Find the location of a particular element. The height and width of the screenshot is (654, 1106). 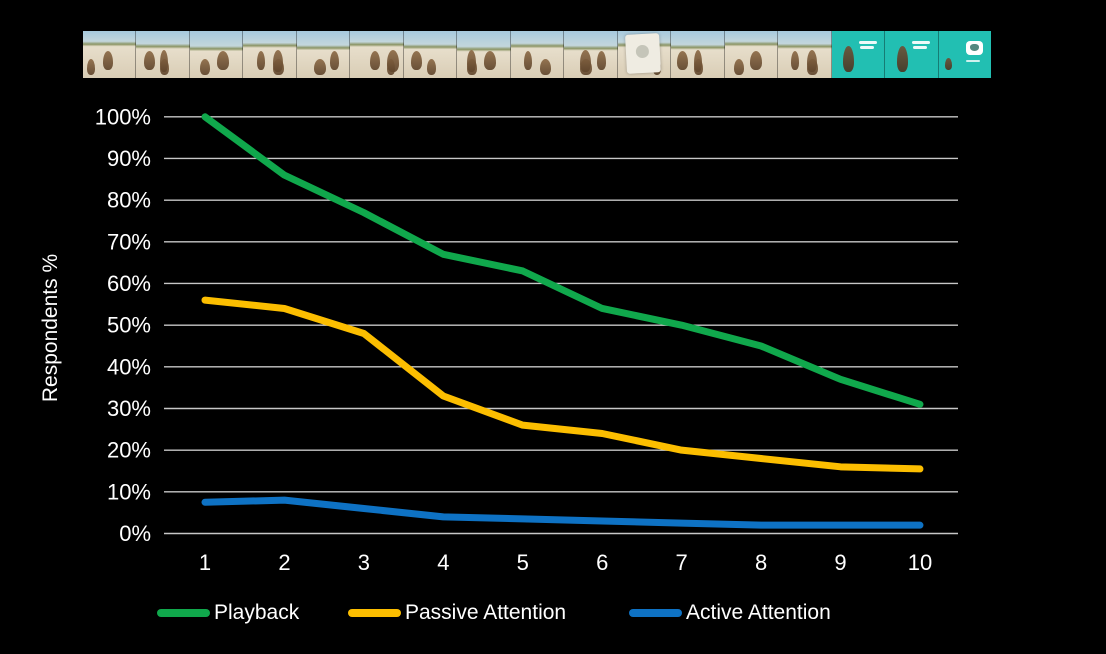

x-tick-label: 2 is located at coordinates (284, 562).